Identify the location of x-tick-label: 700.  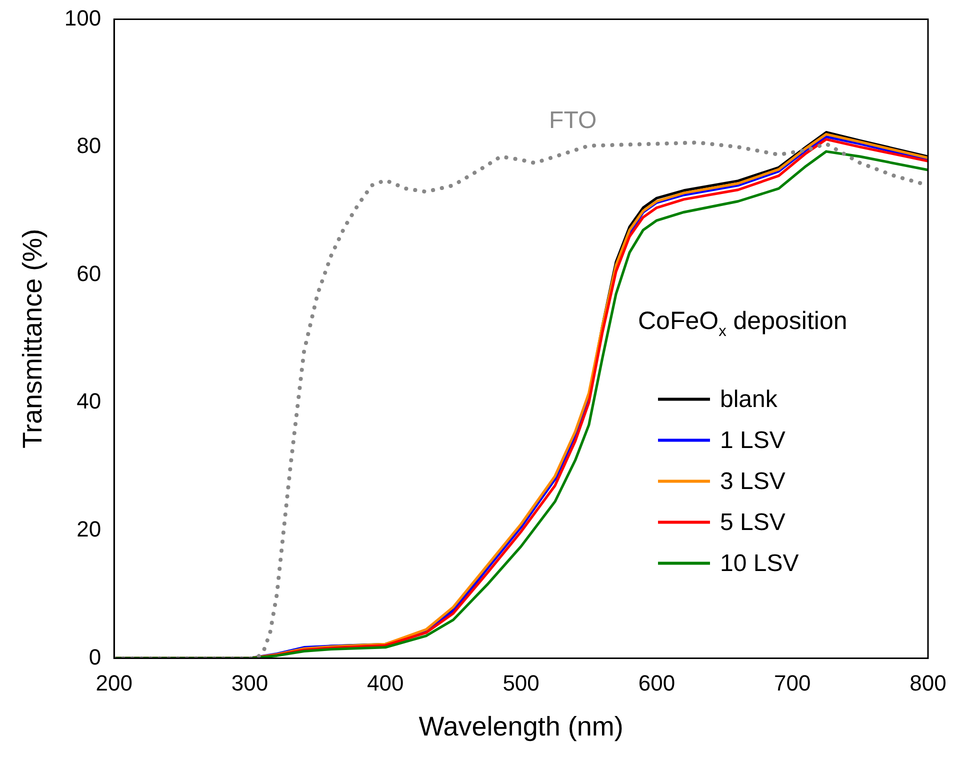
(792, 683).